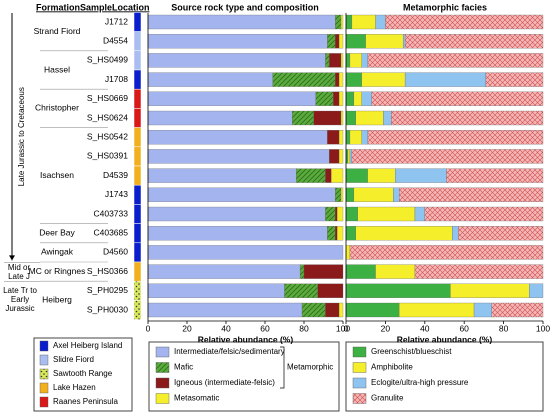 The width and height of the screenshot is (550, 414). Describe the element at coordinates (310, 367) in the screenshot. I see `legend-group-label: Metamorphic` at that location.